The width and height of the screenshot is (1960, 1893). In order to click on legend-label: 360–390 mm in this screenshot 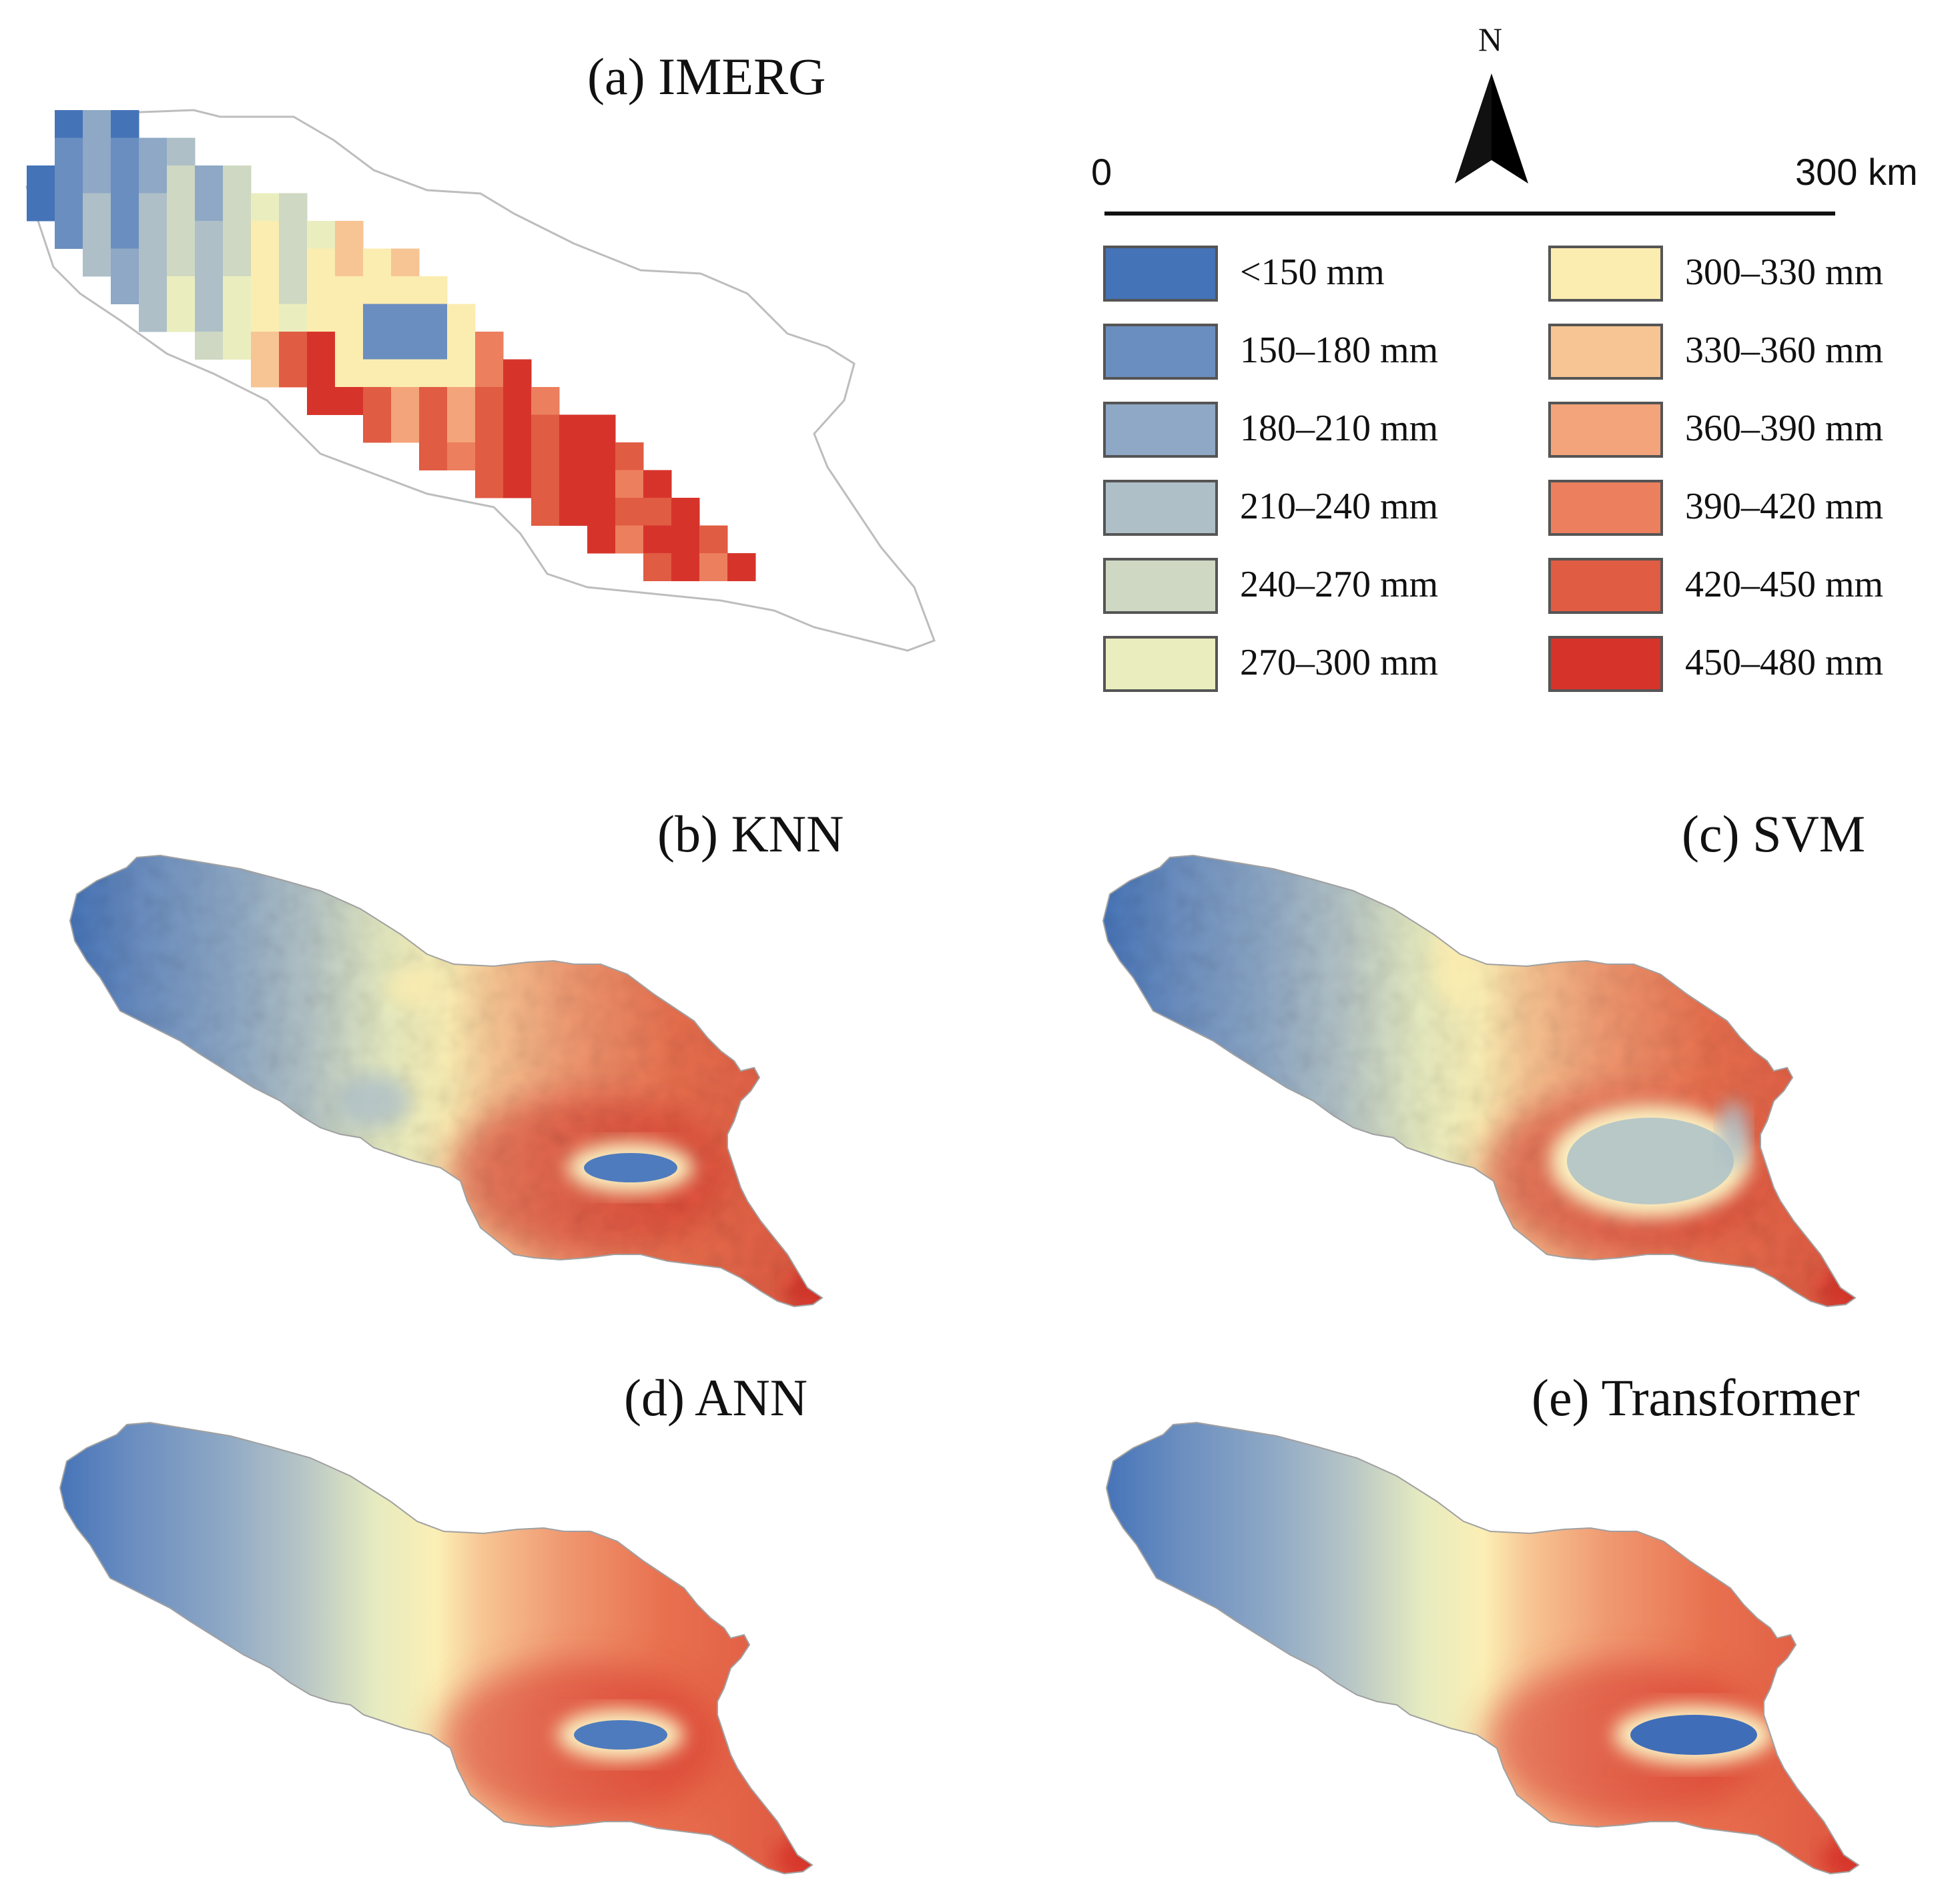, I will do `click(1785, 428)`.